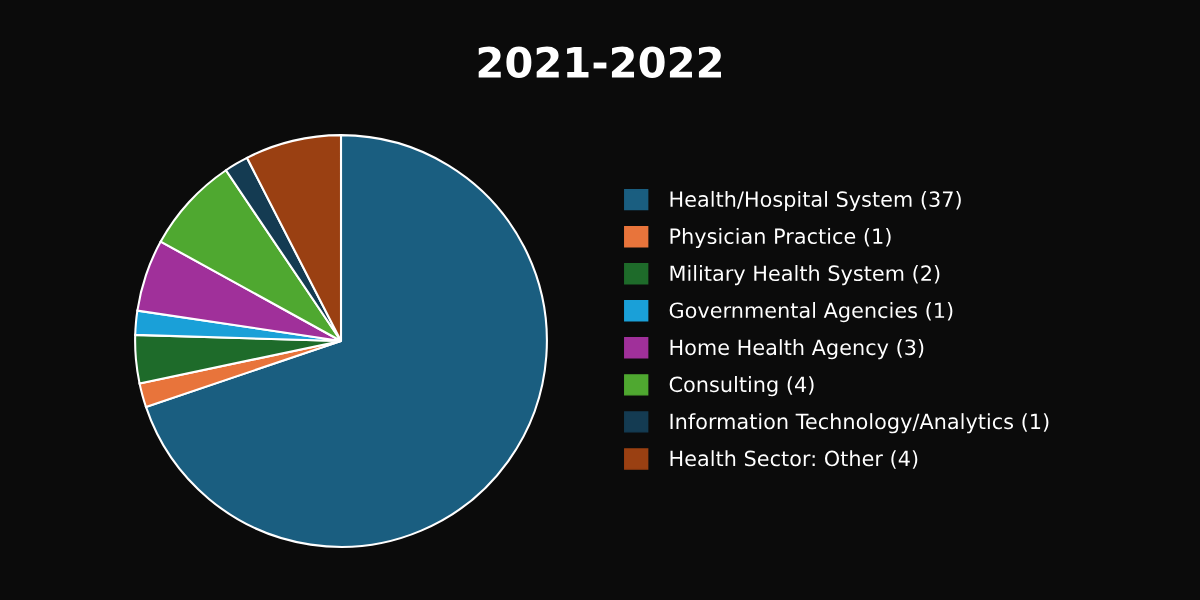 This screenshot has height=600, width=1200. I want to click on legend-label: Consulting (4), so click(741, 386).